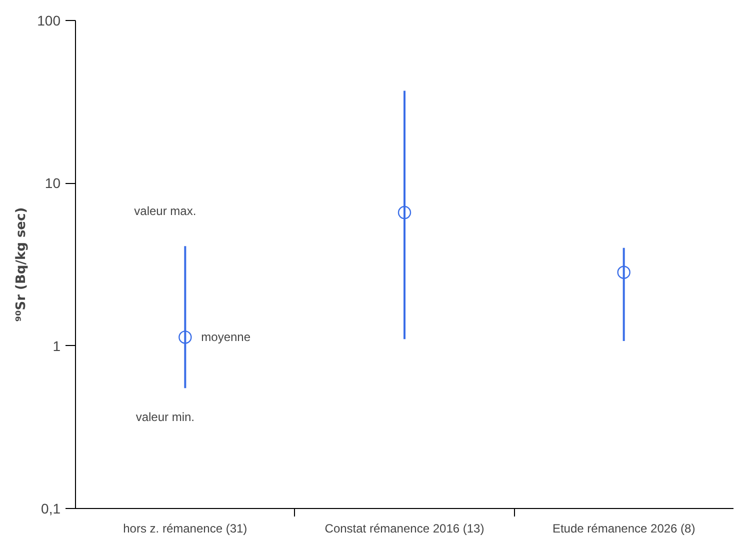 This screenshot has height=548, width=743. I want to click on annotation: valeur min., so click(165, 417).